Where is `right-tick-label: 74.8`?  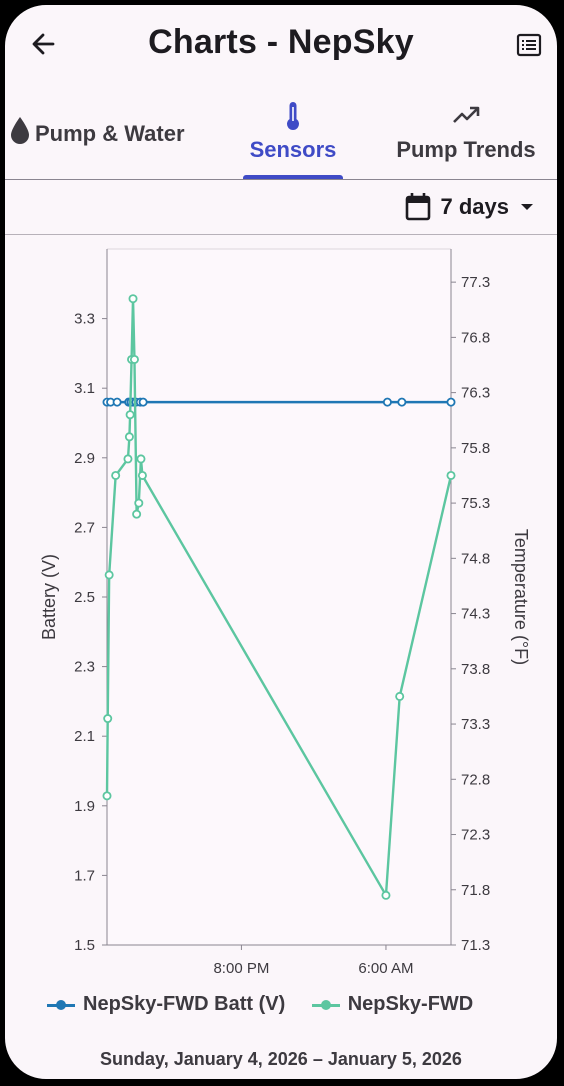
right-tick-label: 74.8 is located at coordinates (475, 558).